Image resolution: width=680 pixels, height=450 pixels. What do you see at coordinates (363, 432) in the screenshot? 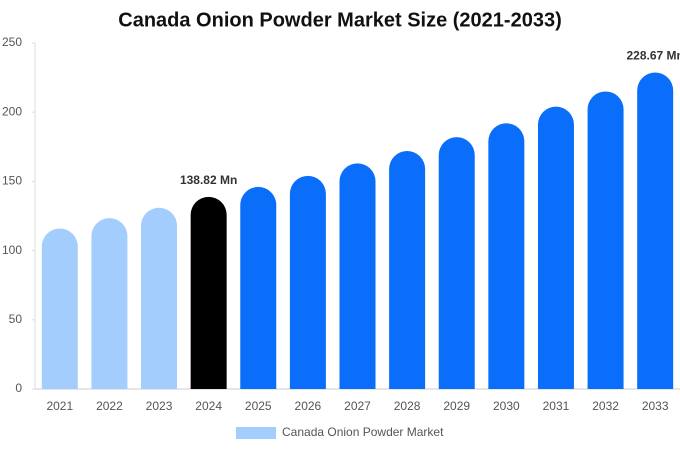
I see `legend-label: Canada Onion Powder Market` at bounding box center [363, 432].